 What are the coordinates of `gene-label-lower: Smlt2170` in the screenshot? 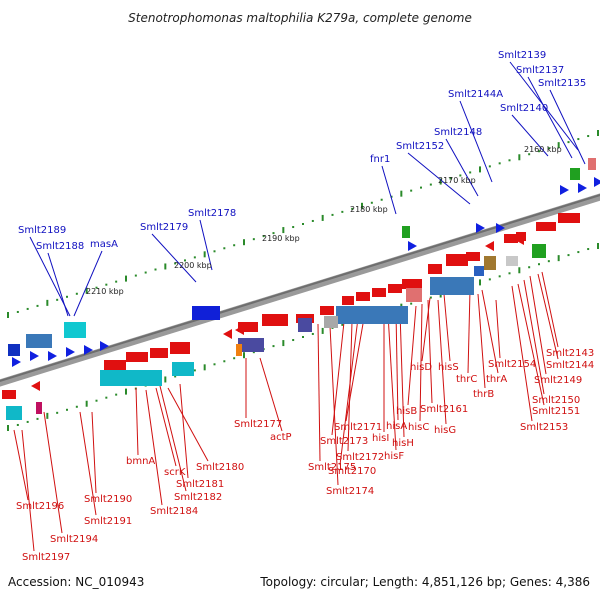 It's located at (352, 471).